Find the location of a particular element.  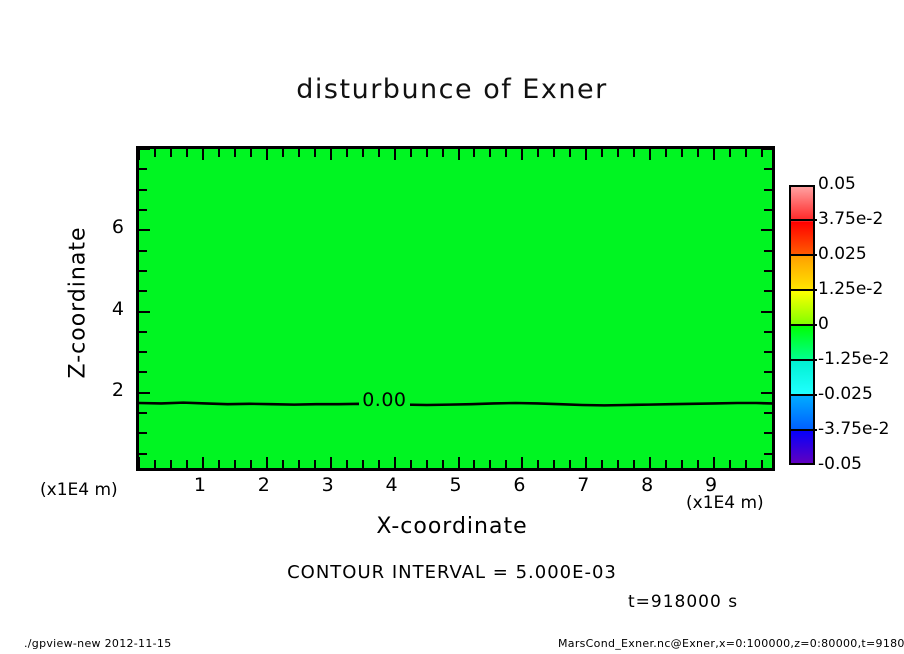

x-tick-label: 1 is located at coordinates (199, 485).